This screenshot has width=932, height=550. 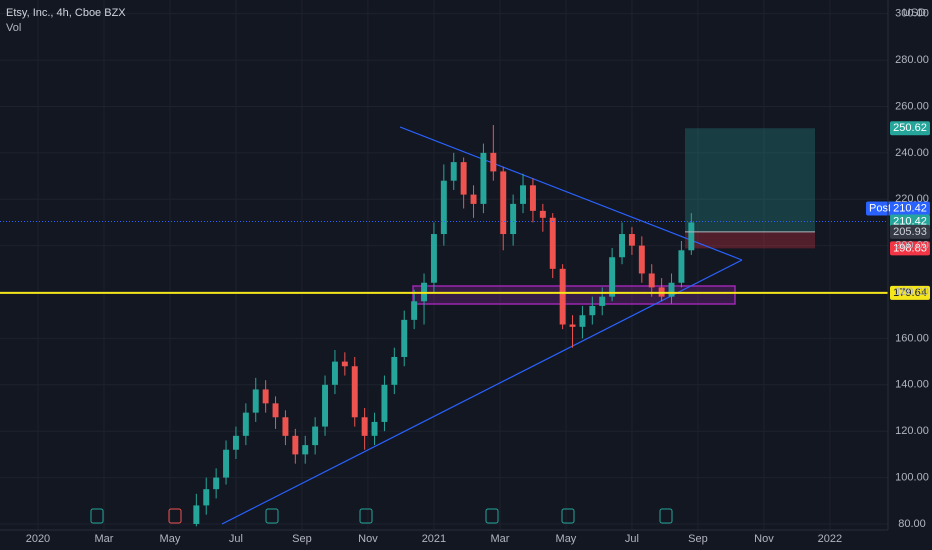 I want to click on trend-line-upper, so click(x=571, y=193).